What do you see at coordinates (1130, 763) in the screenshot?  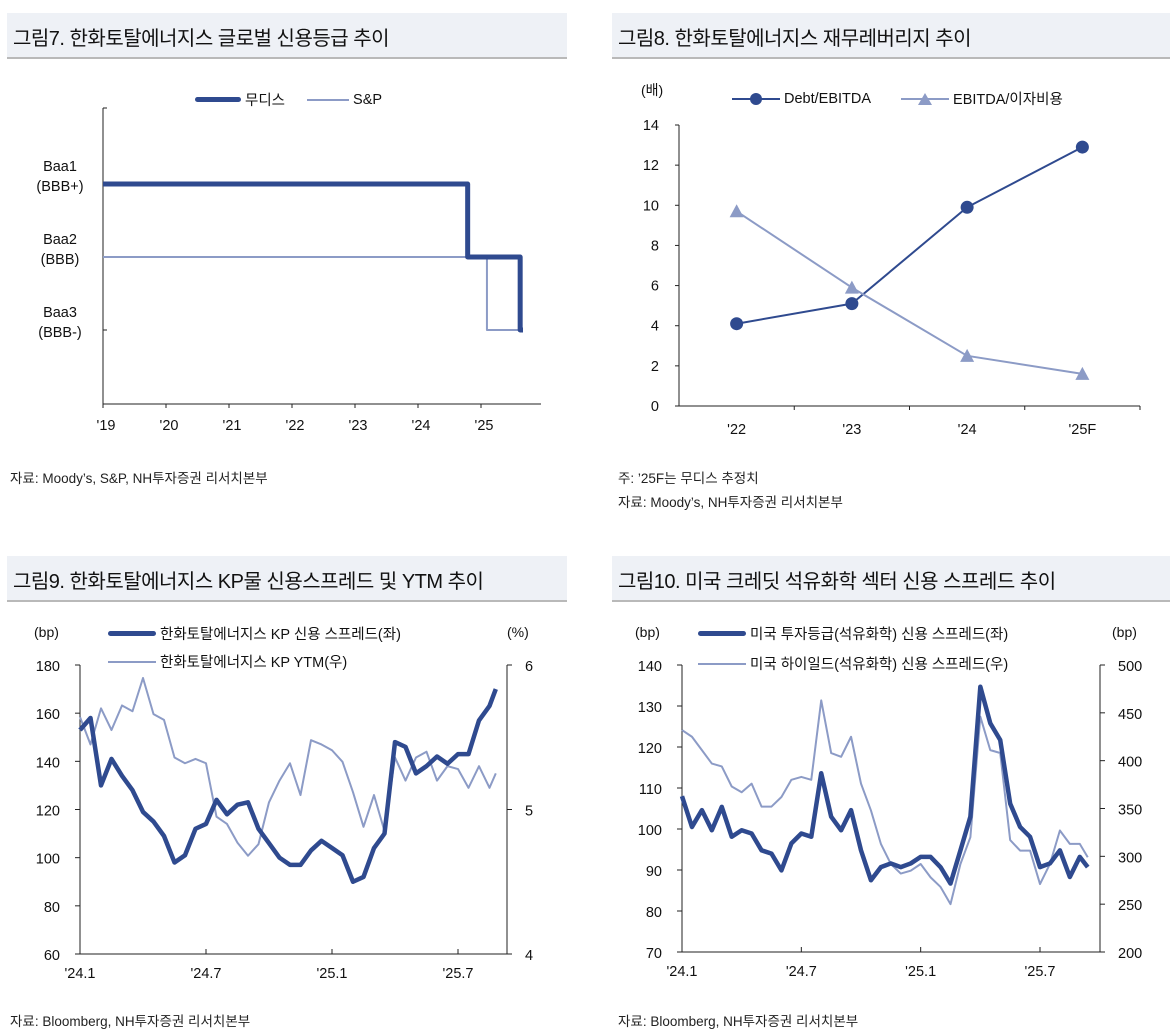 I see `fig10-y-right-tick-label: 400` at bounding box center [1130, 763].